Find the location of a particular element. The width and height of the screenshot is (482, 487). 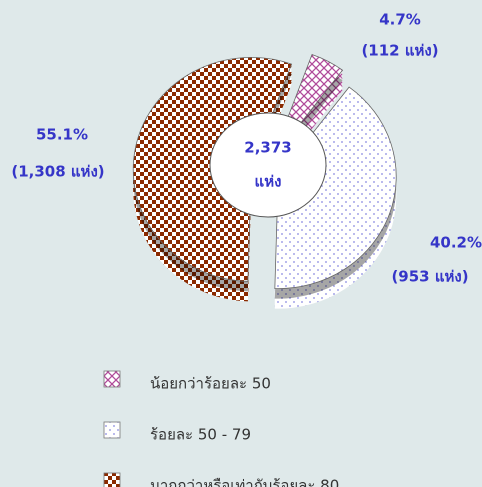

legend-label: น้อยกว่าร้อยละ 50 is located at coordinates (210, 384).